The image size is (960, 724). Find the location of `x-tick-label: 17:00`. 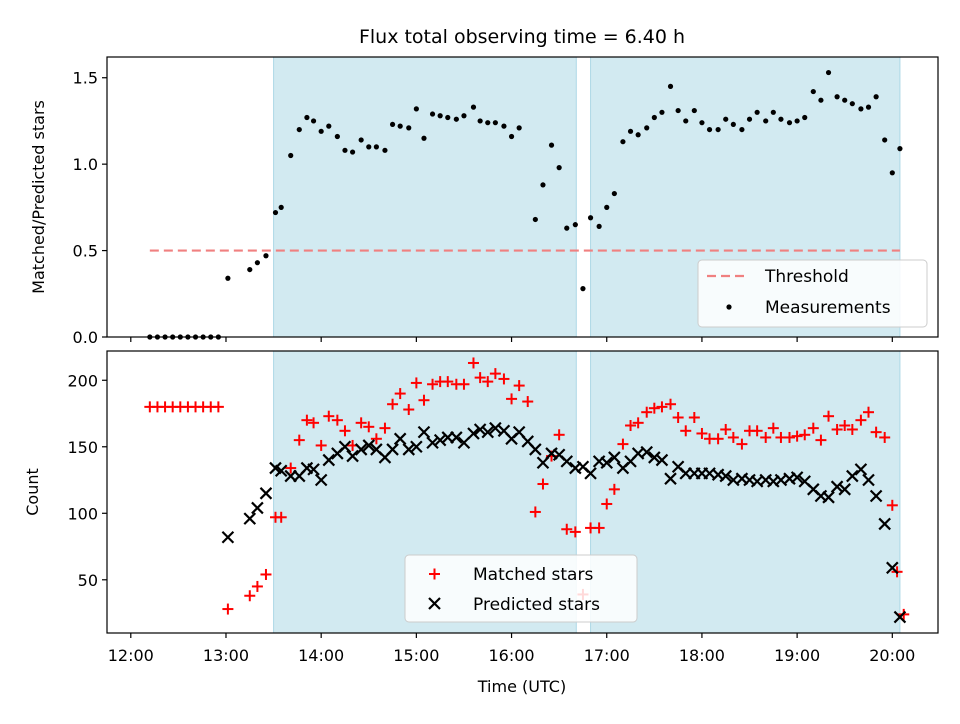

x-tick-label: 17:00 is located at coordinates (607, 655).